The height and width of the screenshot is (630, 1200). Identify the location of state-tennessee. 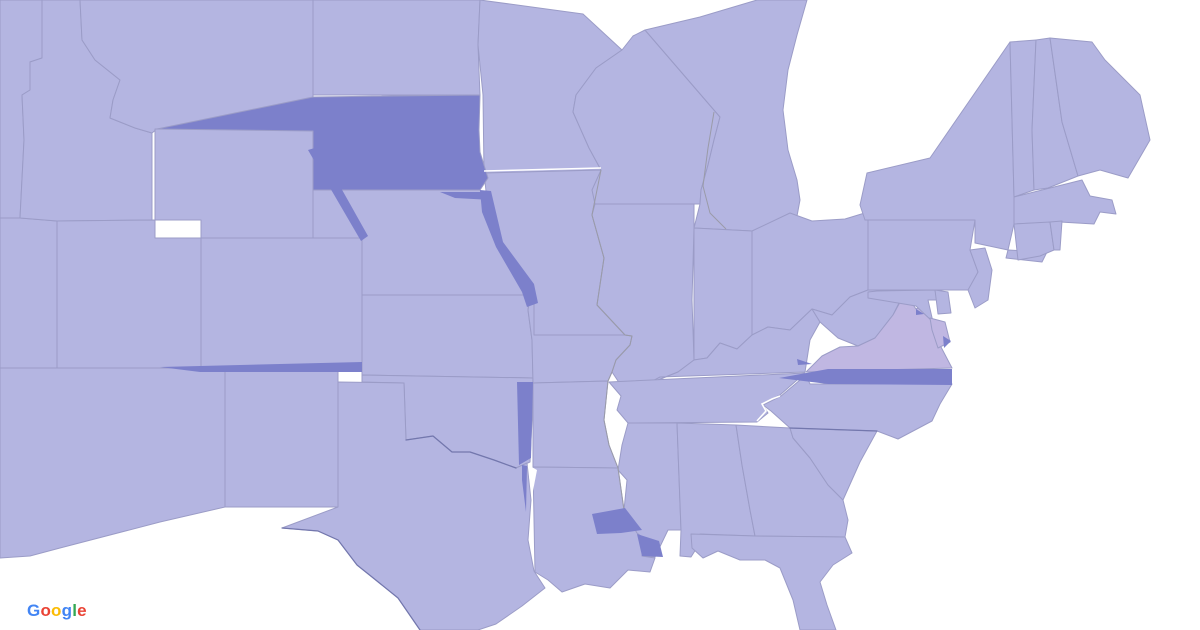
(707, 398).